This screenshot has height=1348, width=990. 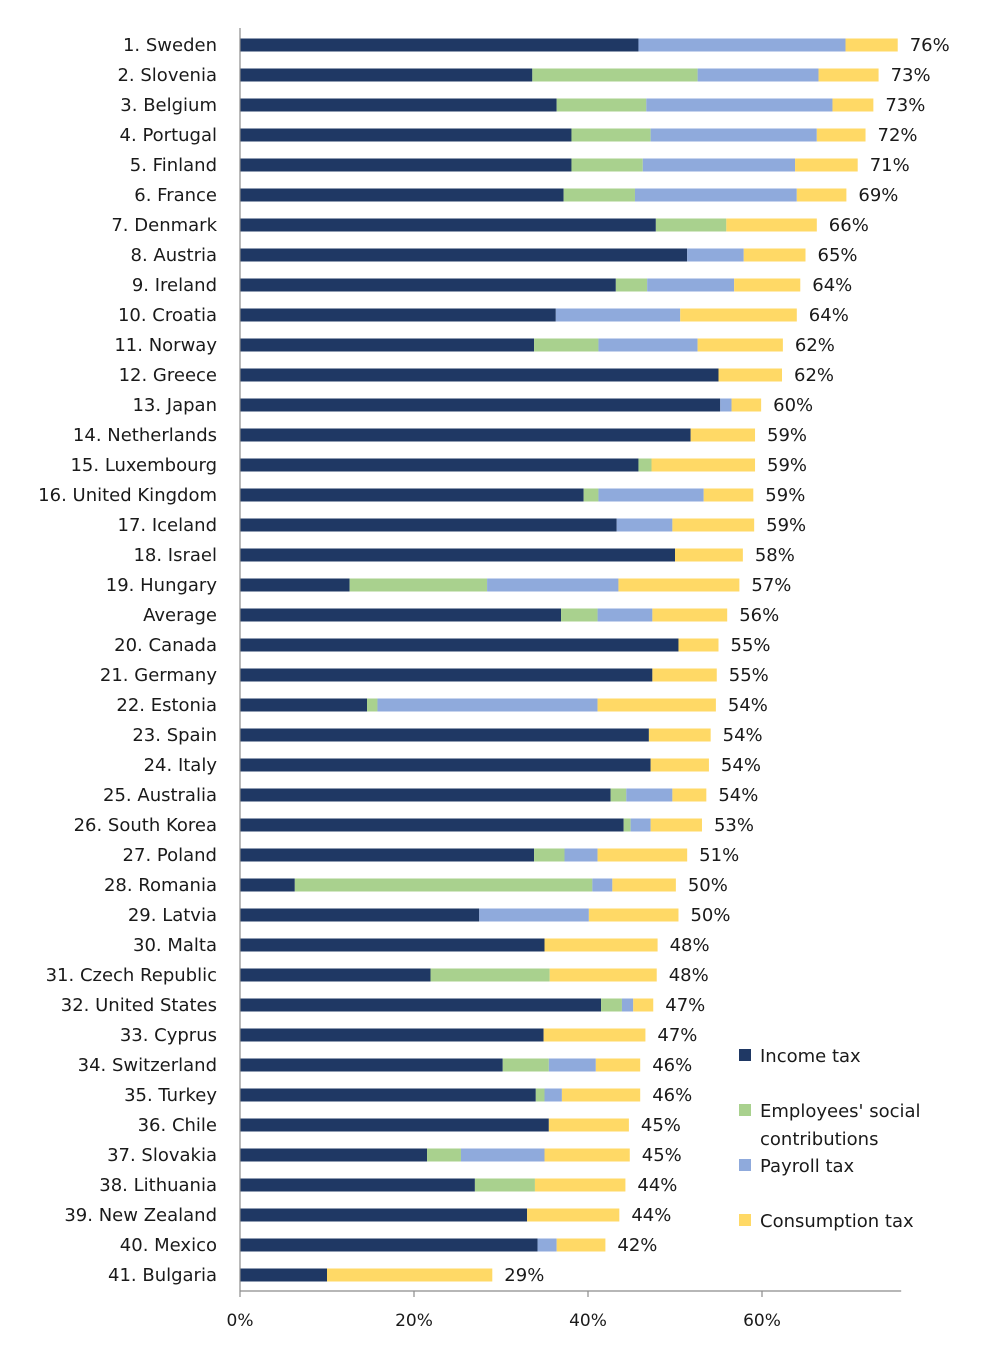 I want to click on category-label: 24. Italy, so click(x=181, y=765).